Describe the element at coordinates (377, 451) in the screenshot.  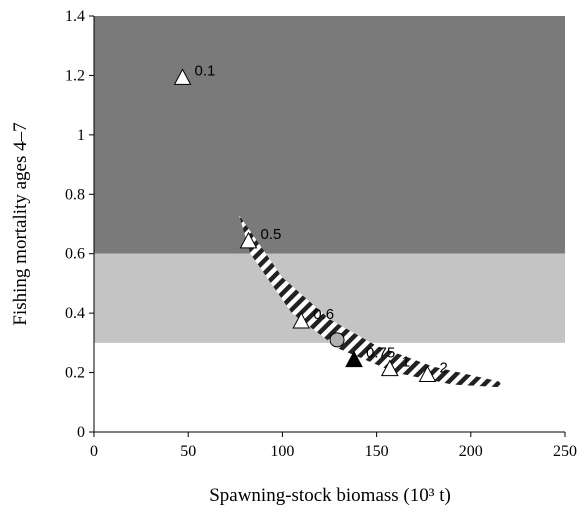
I see `x-tick-label: 150` at that location.